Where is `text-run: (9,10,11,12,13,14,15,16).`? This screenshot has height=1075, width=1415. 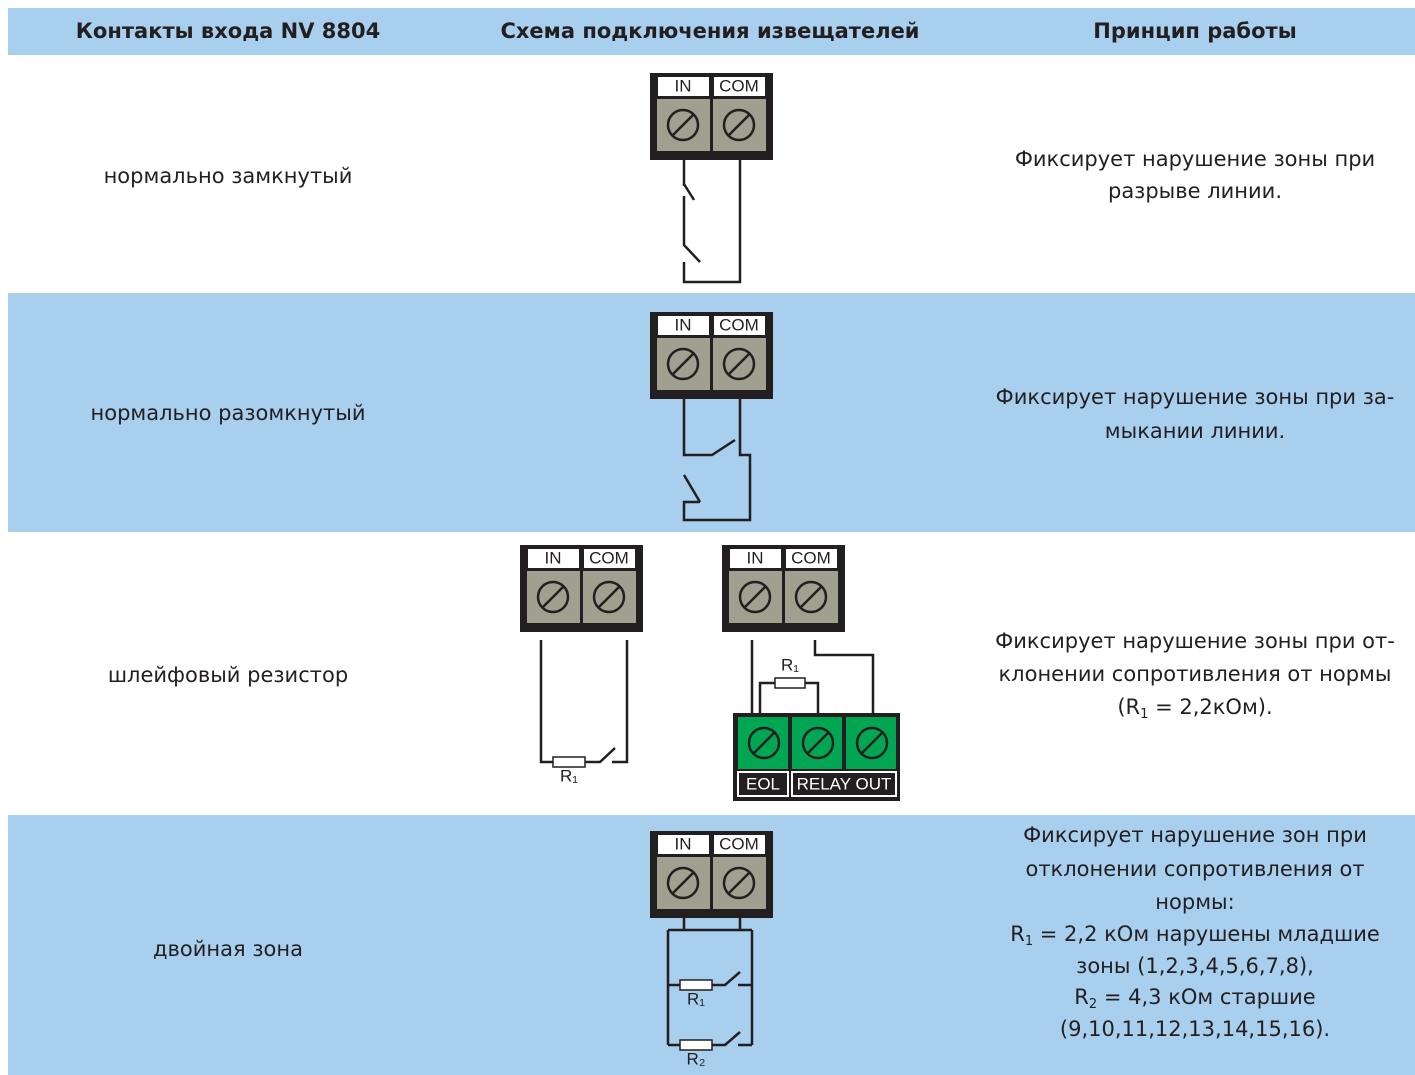
text-run: (9,10,11,12,13,14,15,16). is located at coordinates (1195, 1029).